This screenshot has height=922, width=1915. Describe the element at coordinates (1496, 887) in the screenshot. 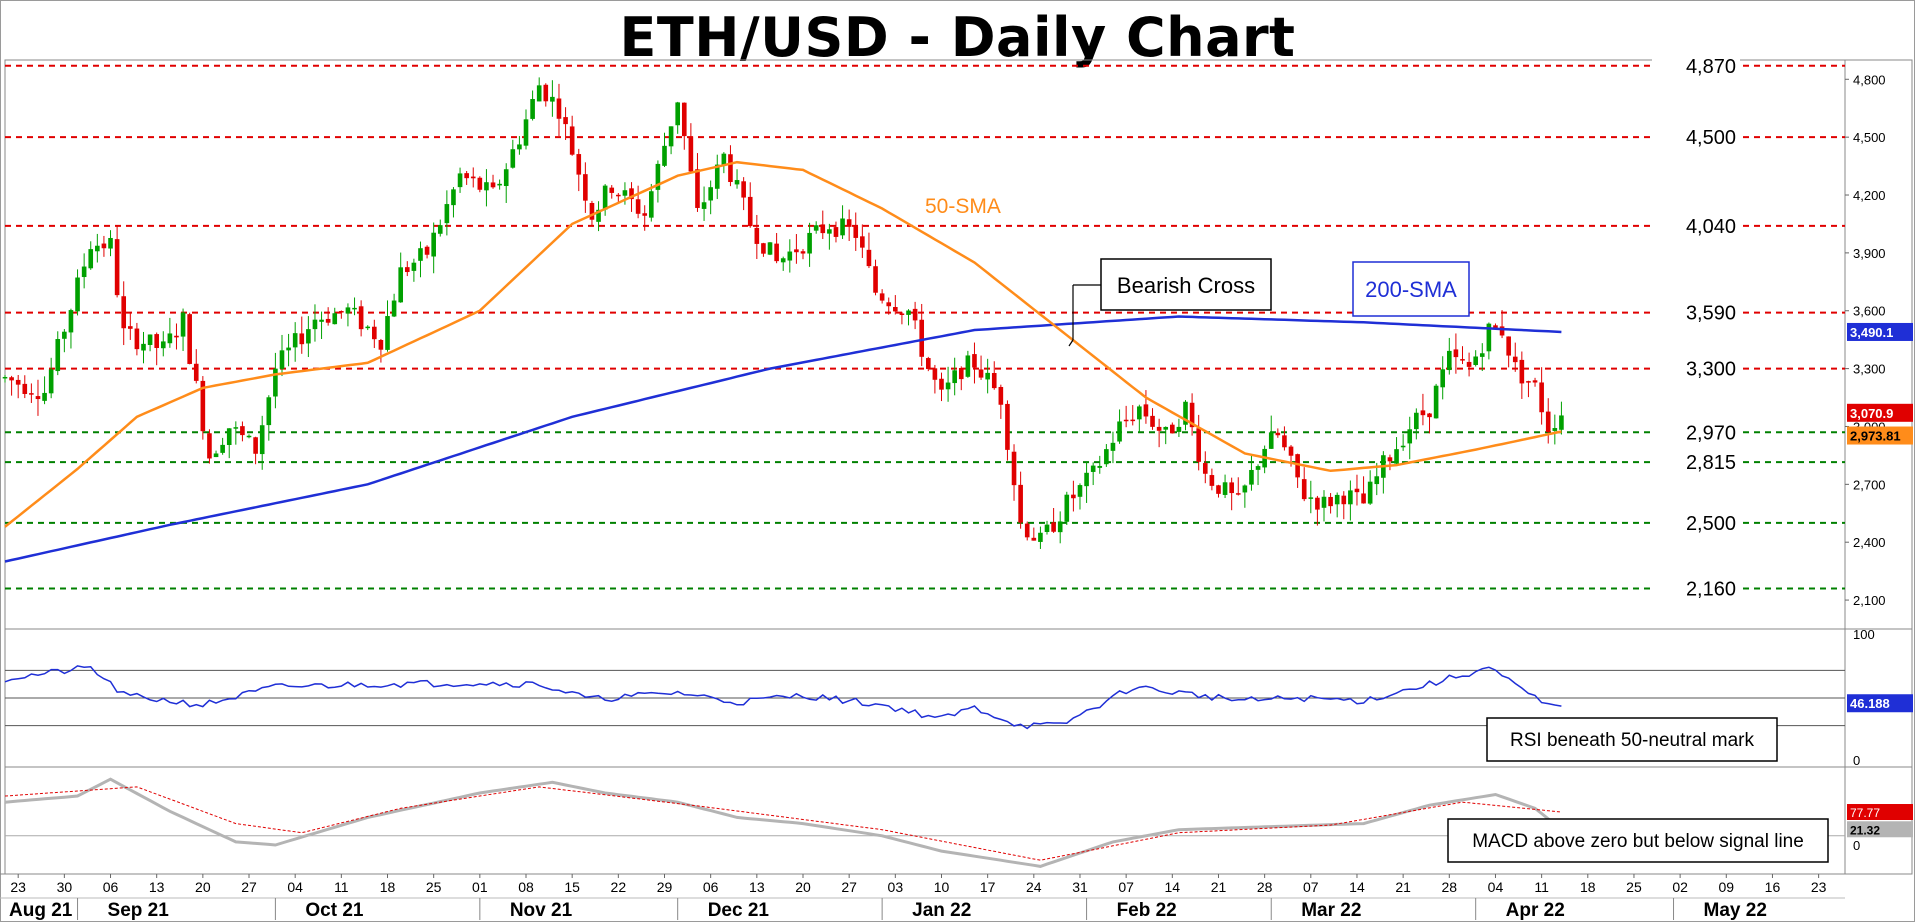

I see `x-tick-label: 04` at that location.